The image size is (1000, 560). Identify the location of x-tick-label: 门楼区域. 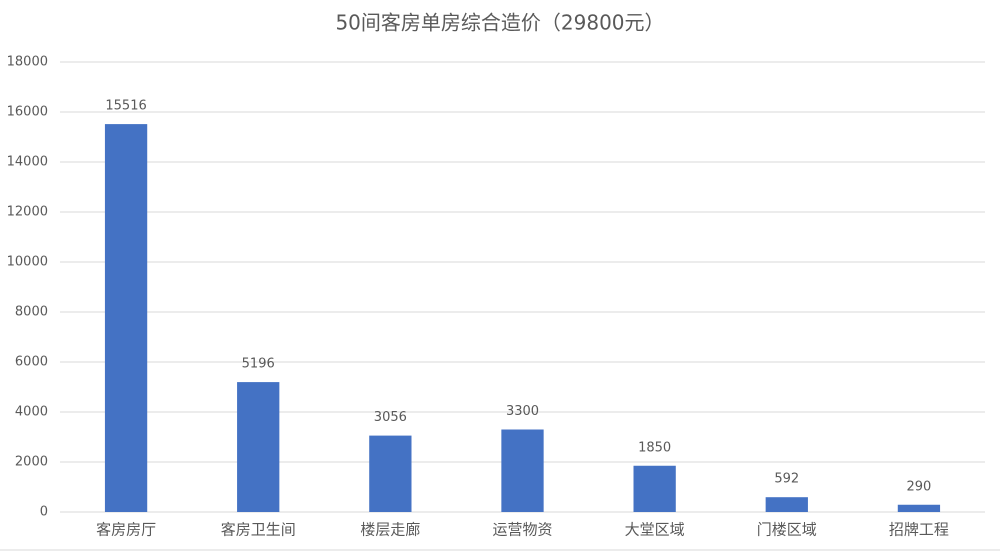
(787, 530).